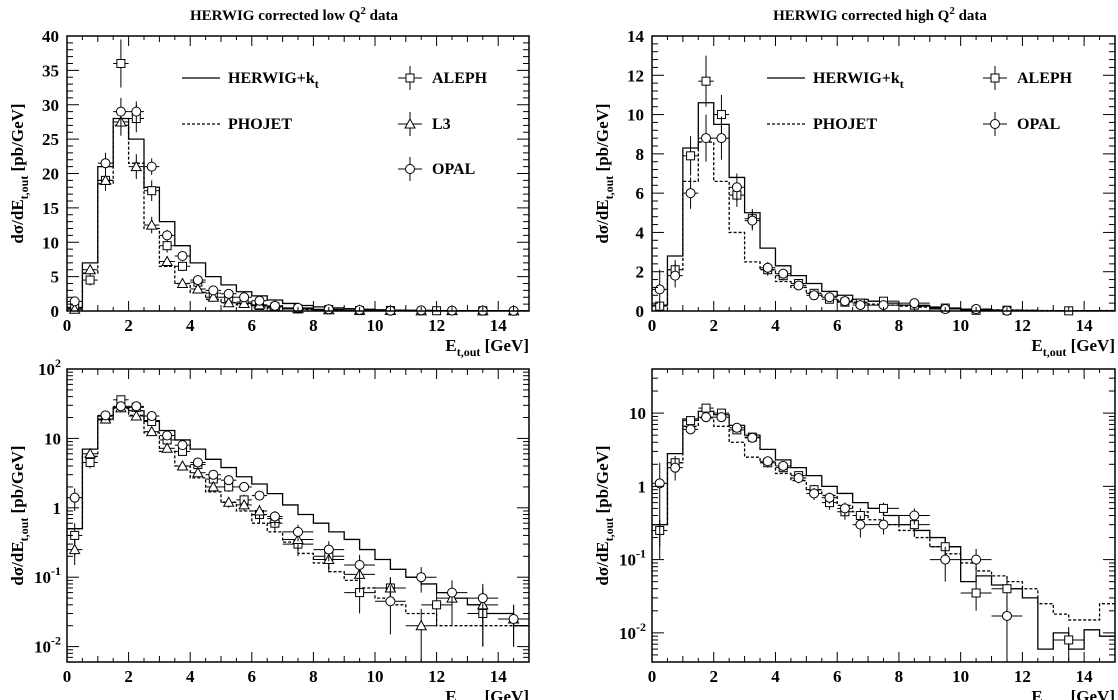  What do you see at coordinates (635, 75) in the screenshot?
I see `y-tick-label: 12` at bounding box center [635, 75].